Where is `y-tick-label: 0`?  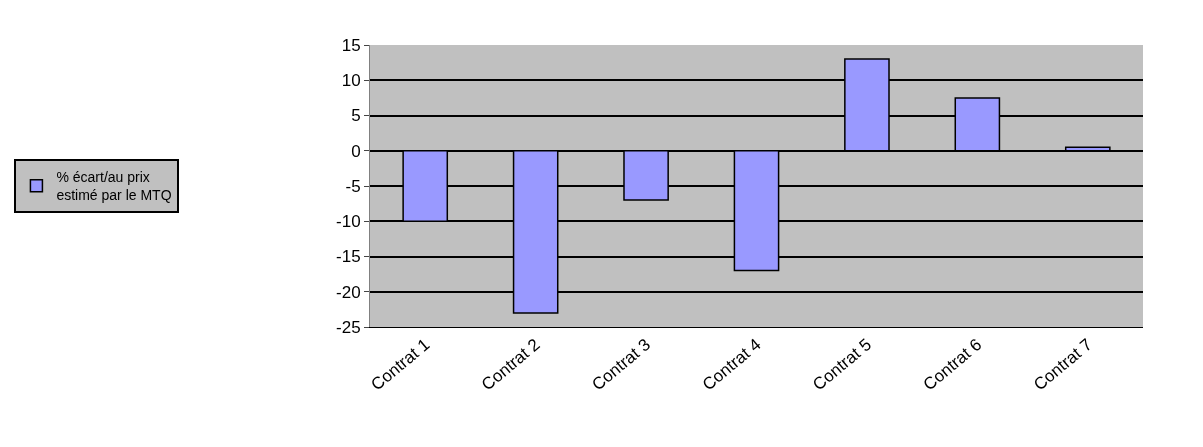 y-tick-label: 0 is located at coordinates (356, 151).